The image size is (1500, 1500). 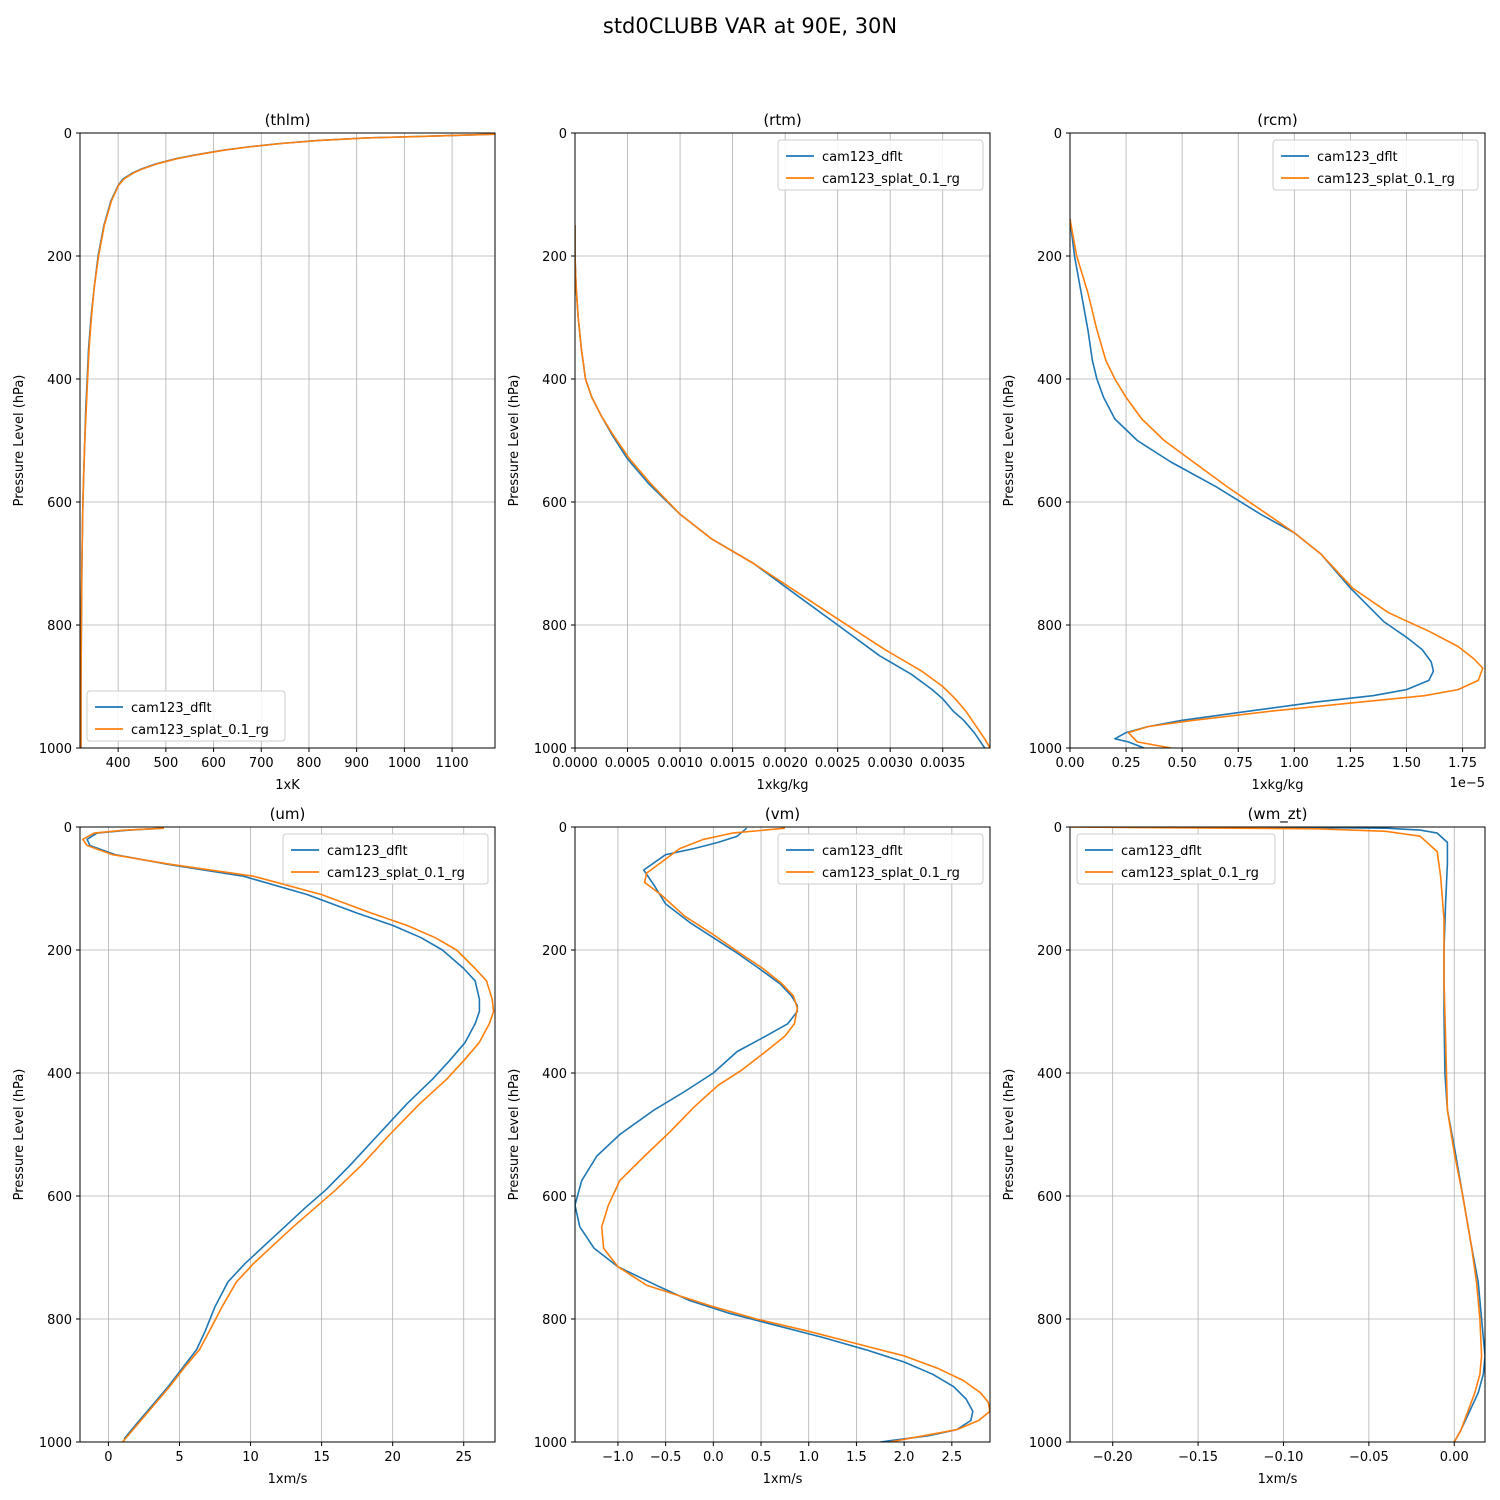 I want to click on x-tick-label: 20, so click(x=392, y=1457).